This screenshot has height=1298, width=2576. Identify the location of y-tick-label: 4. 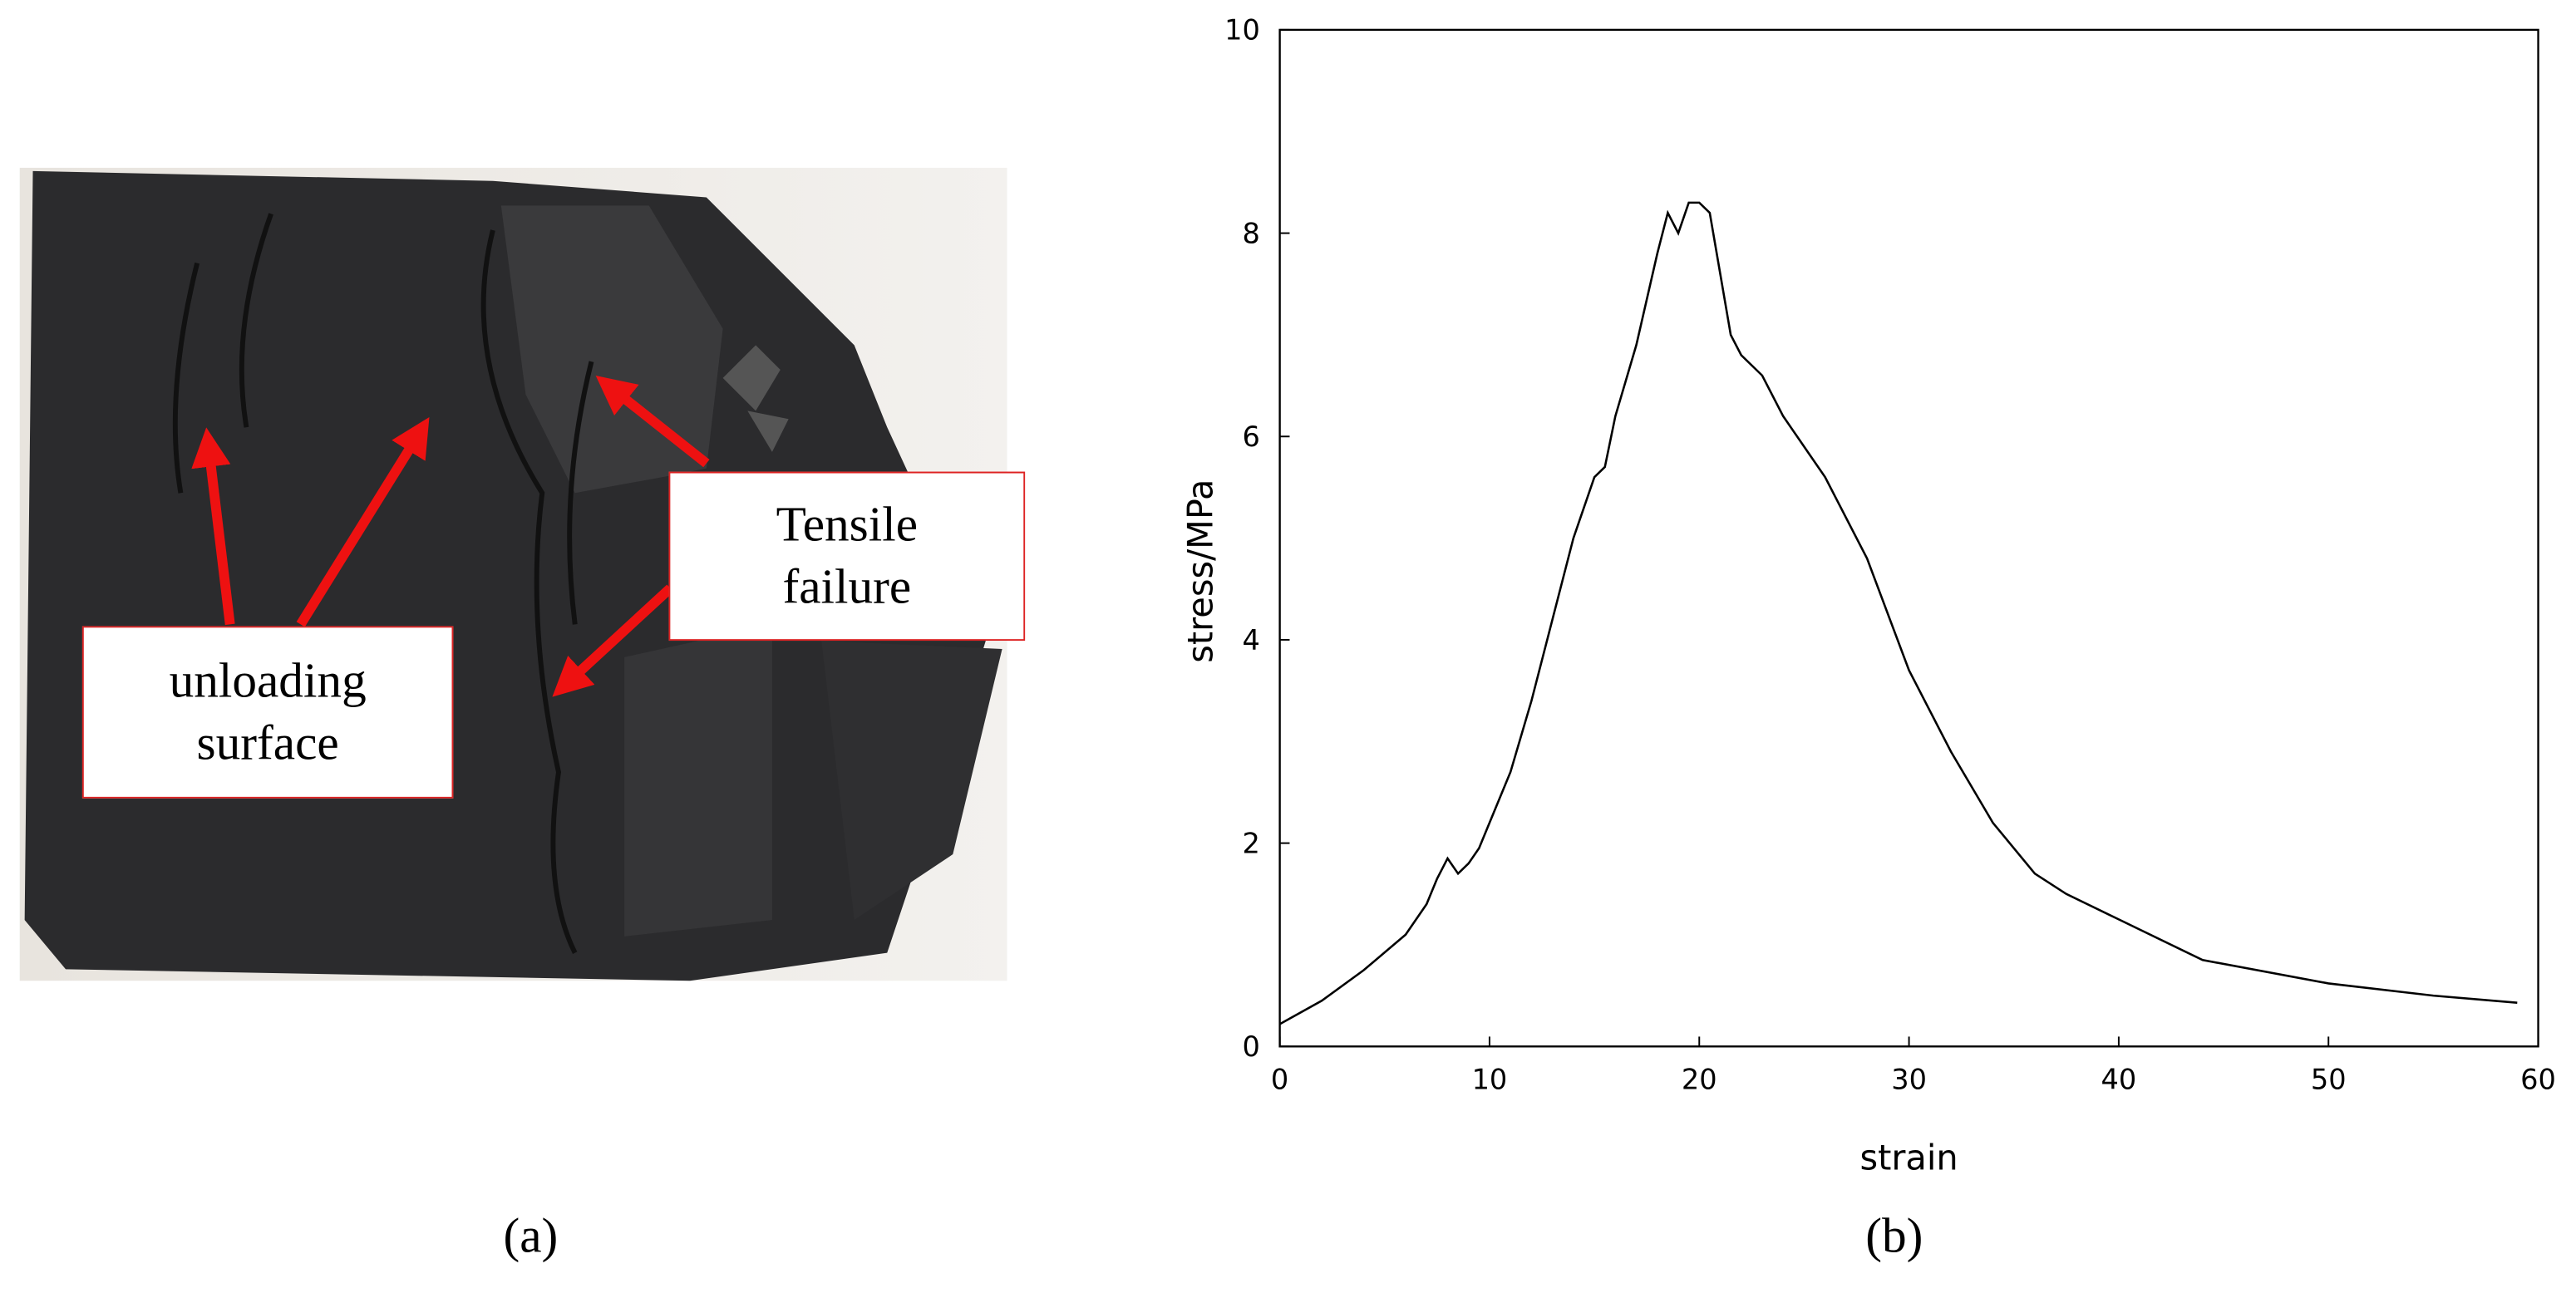
(1251, 640).